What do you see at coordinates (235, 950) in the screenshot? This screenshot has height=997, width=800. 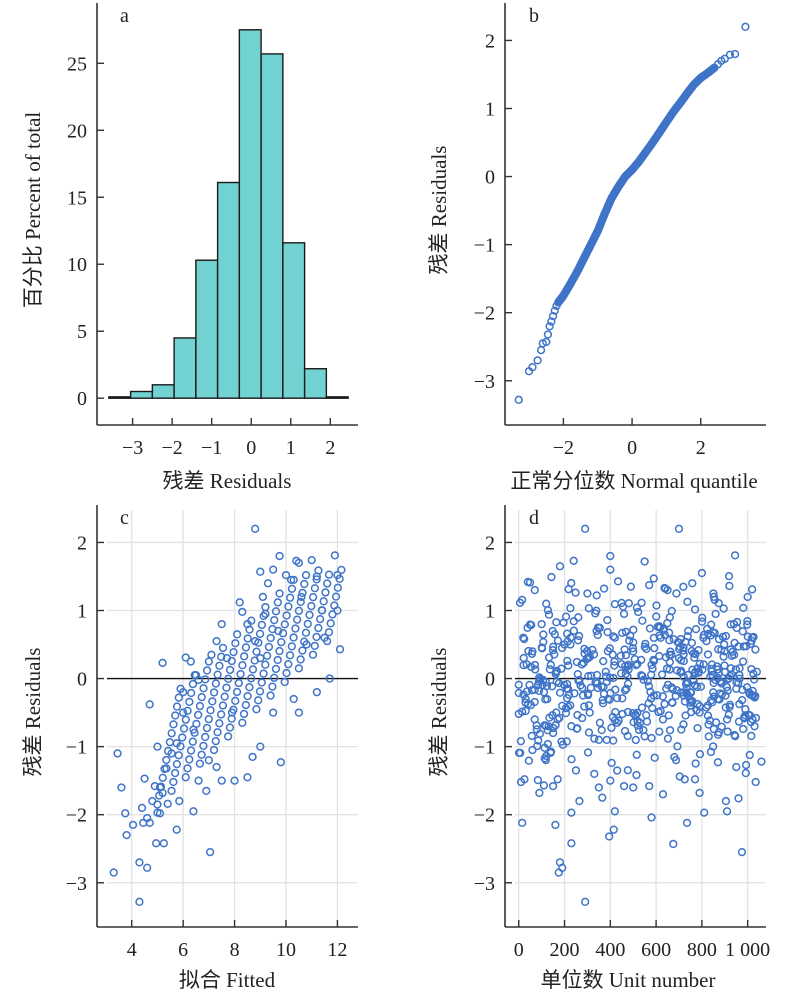 I see `x-tick-label: 8` at bounding box center [235, 950].